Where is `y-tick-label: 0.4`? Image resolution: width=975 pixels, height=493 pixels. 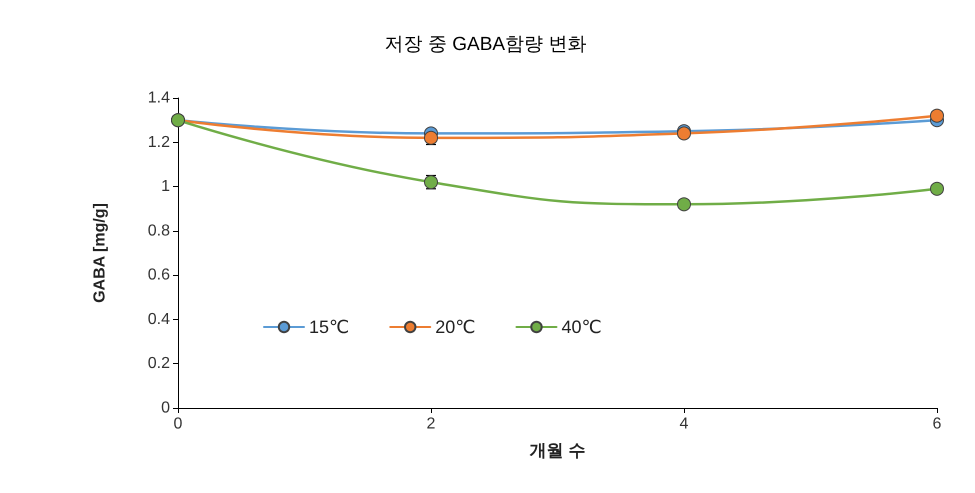 y-tick-label: 0.4 is located at coordinates (159, 319).